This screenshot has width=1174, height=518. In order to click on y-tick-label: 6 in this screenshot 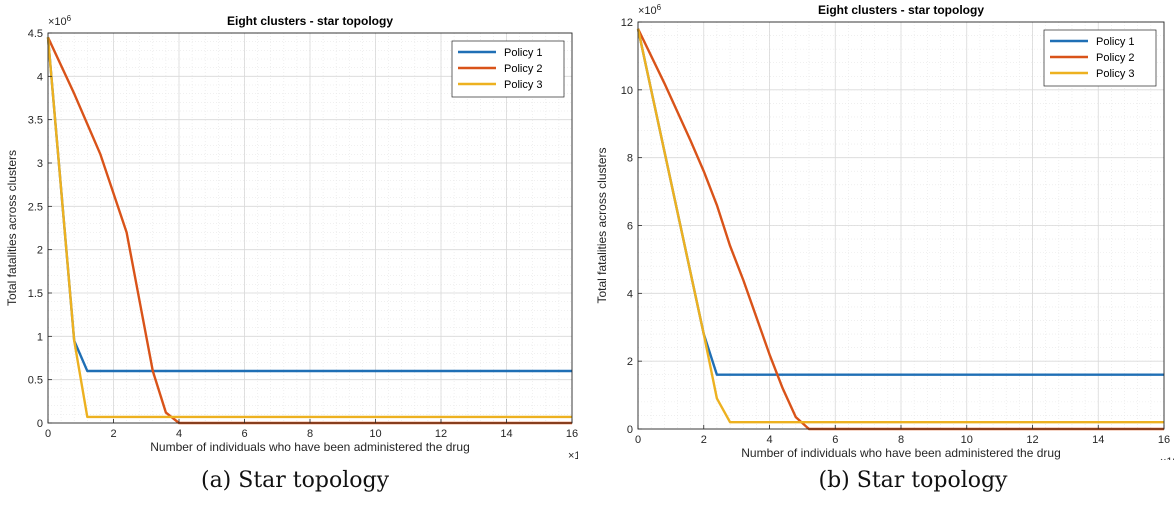, I will do `click(630, 227)`.